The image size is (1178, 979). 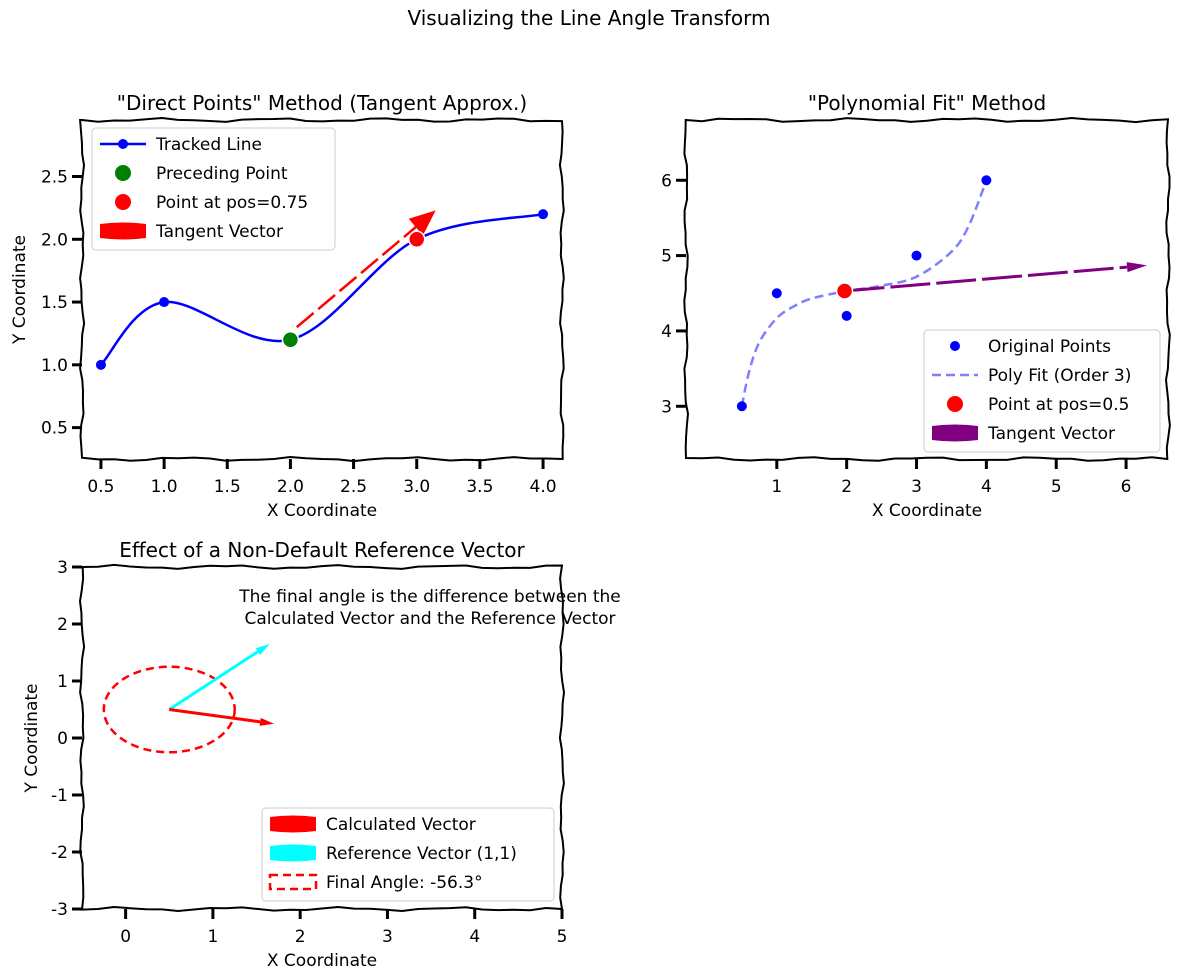 What do you see at coordinates (1059, 376) in the screenshot?
I see `legend-label: Poly Fit (Order 3)` at bounding box center [1059, 376].